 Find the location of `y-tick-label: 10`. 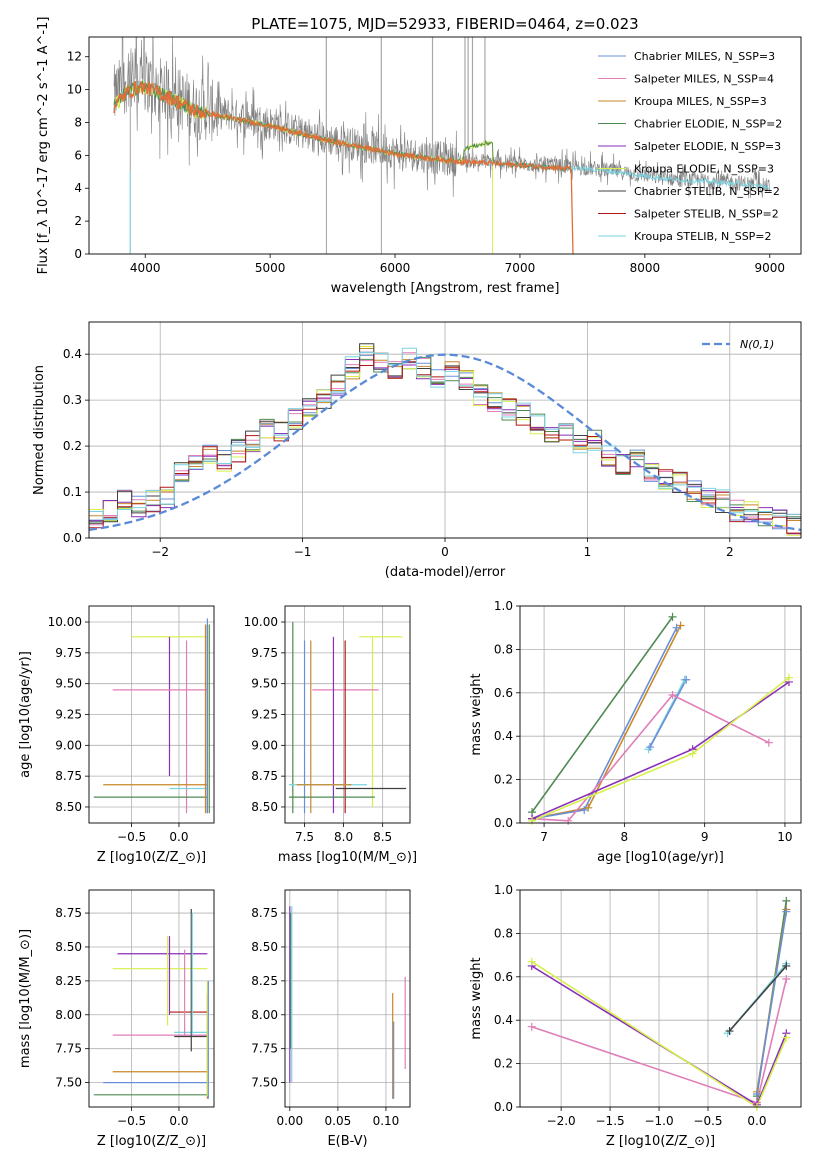

y-tick-label: 10 is located at coordinates (74, 90).